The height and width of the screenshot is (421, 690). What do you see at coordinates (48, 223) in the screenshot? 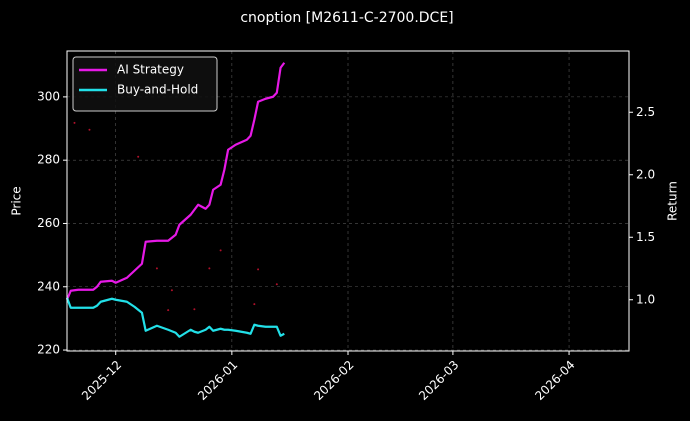
I see `y-tick-label: 260` at bounding box center [48, 223].